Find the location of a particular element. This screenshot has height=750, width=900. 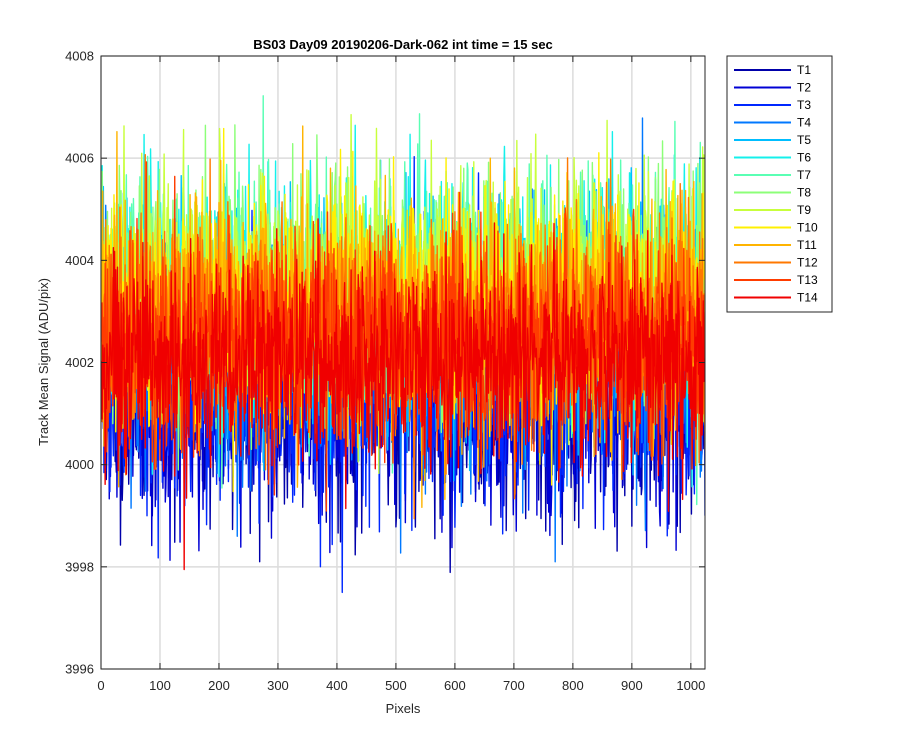

legend-label: T7 is located at coordinates (804, 175).